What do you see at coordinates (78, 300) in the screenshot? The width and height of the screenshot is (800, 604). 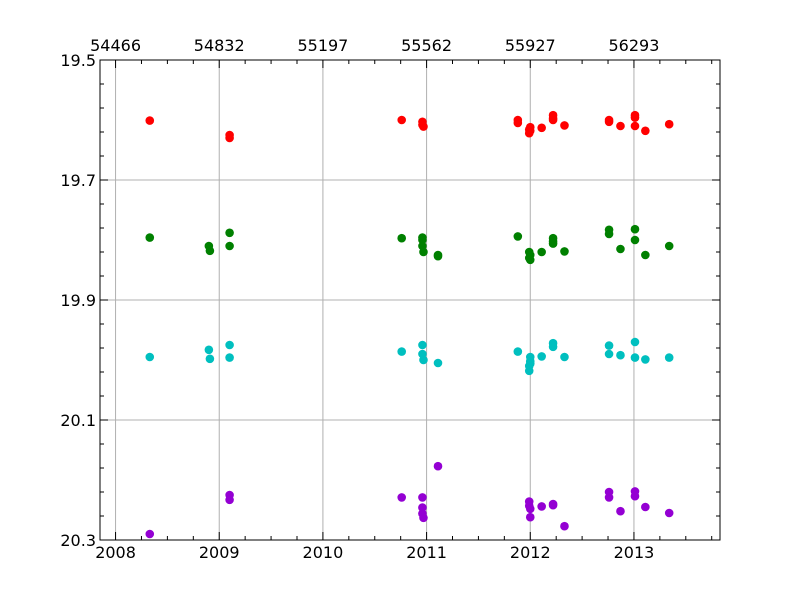 I see `y-tick-label: 19.9` at bounding box center [78, 300].